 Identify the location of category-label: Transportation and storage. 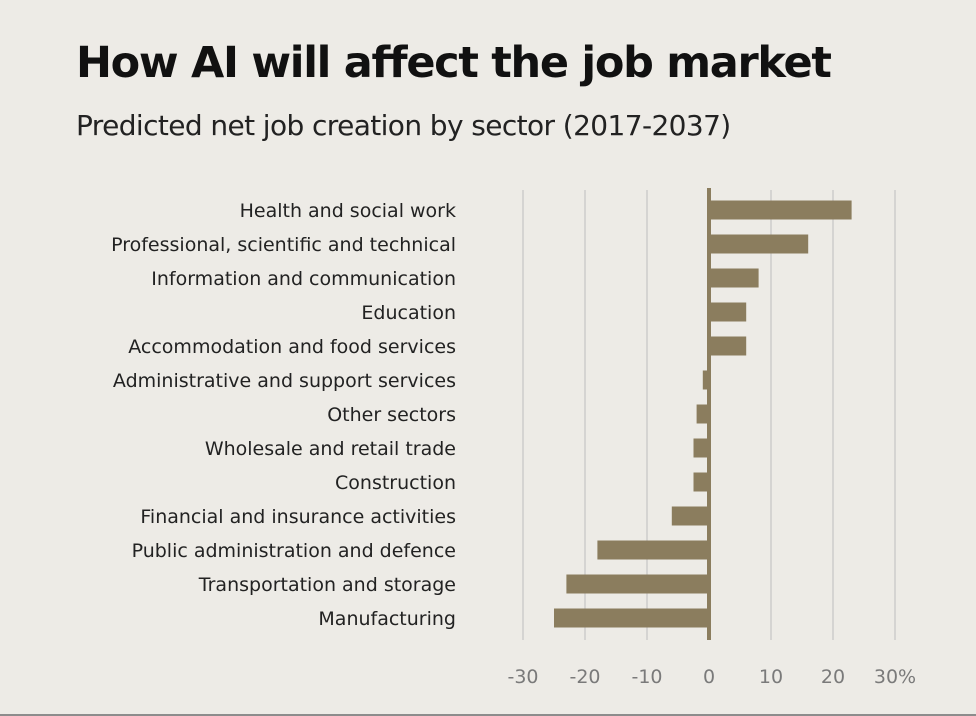
(327, 585).